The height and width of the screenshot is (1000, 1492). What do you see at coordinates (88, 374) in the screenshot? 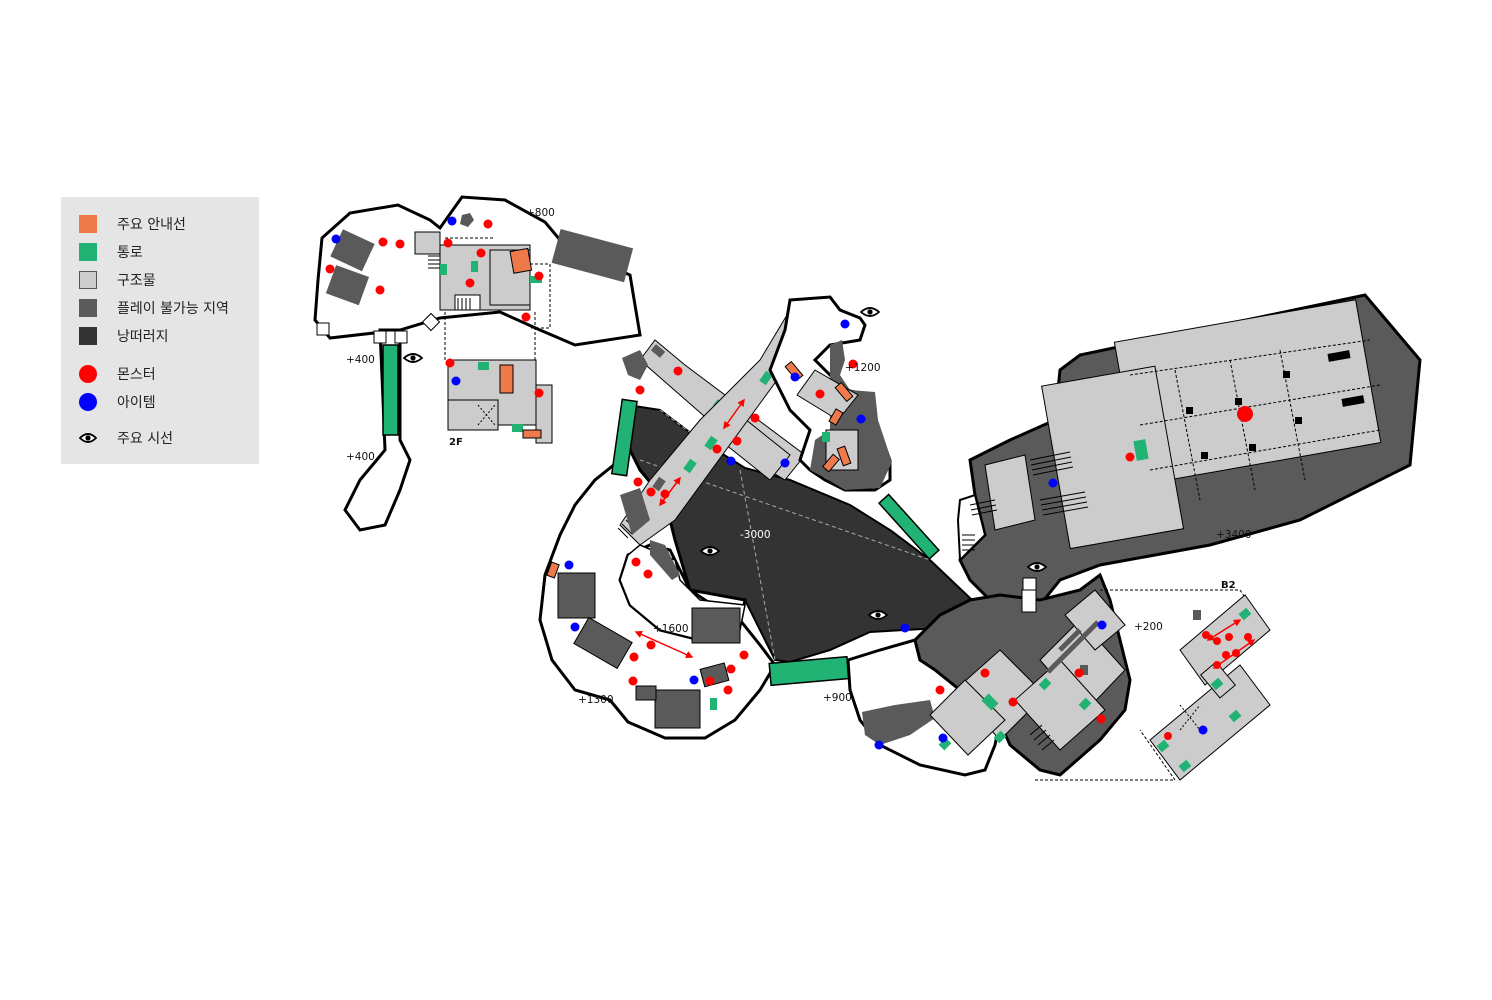
I see `monster-dot-icon` at bounding box center [88, 374].